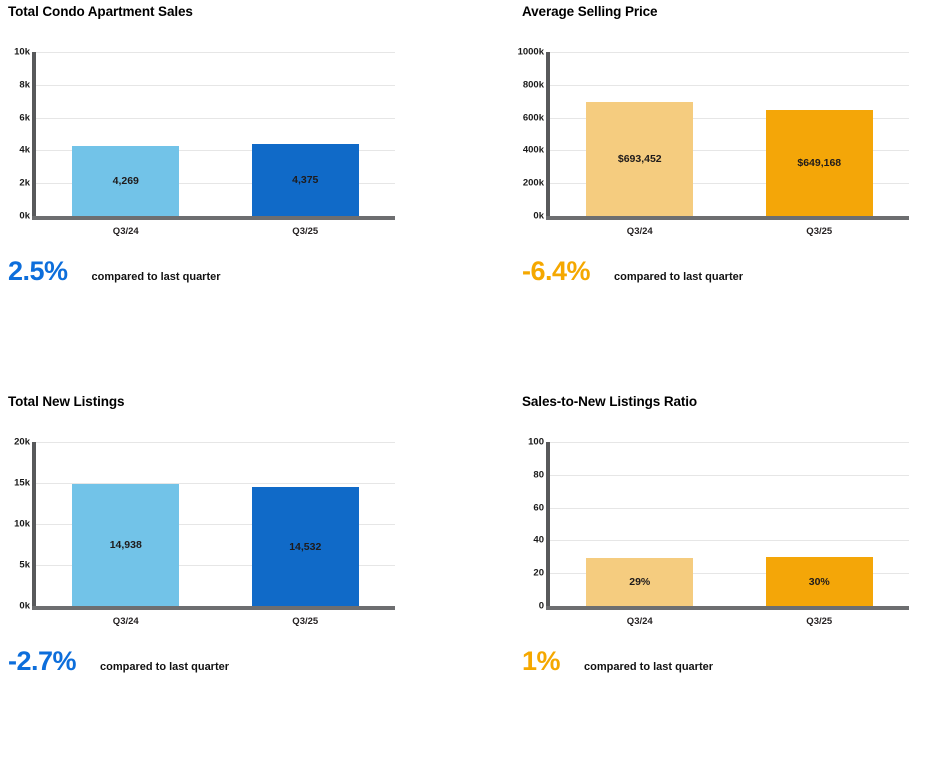 The image size is (931, 775). I want to click on bar-value-label: 4,375, so click(305, 180).